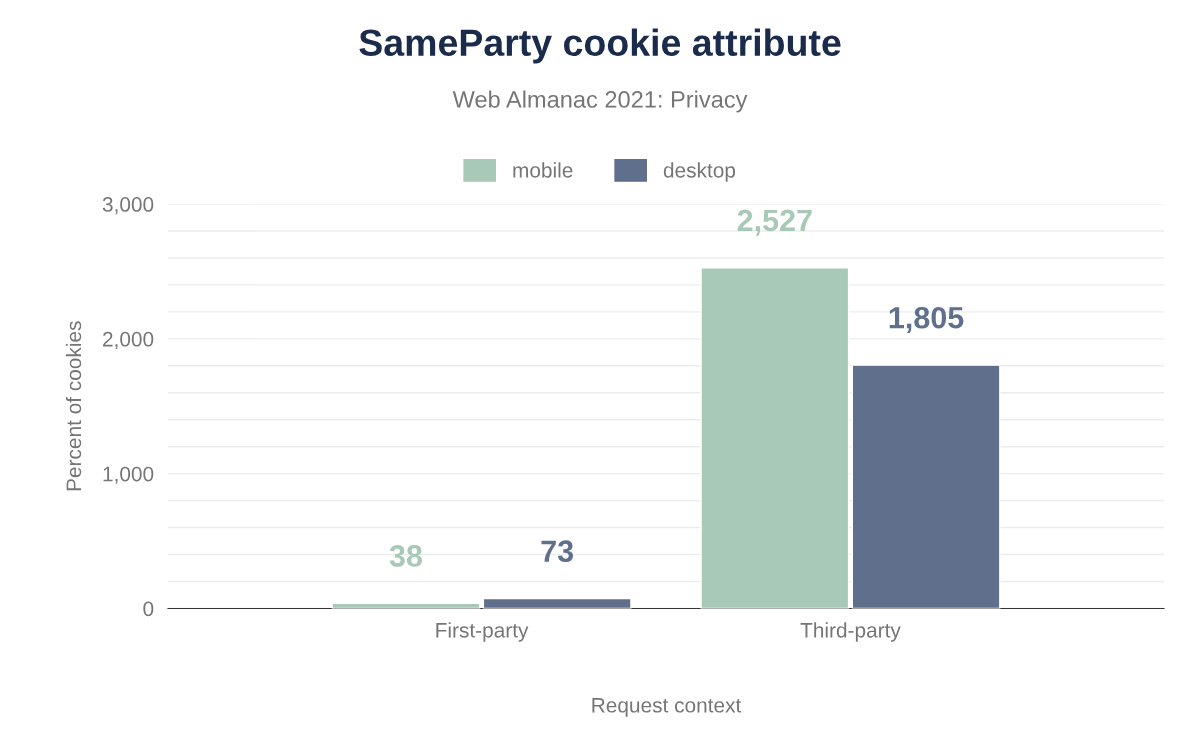 Image resolution: width=1200 pixels, height=742 pixels. Describe the element at coordinates (926, 319) in the screenshot. I see `data-label: 1,805` at that location.